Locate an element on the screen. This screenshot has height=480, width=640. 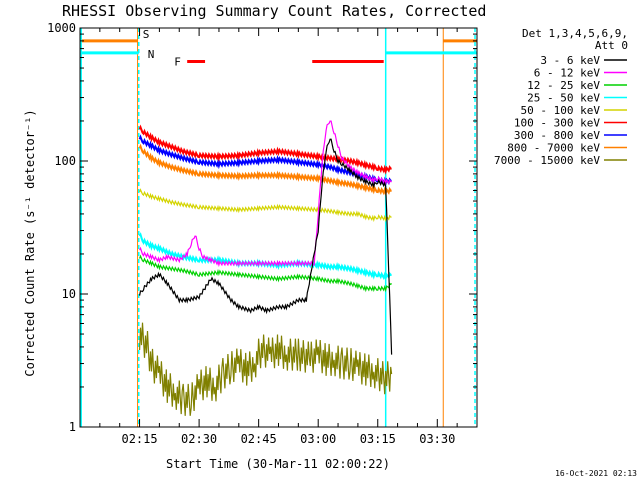
legend-label-2: 12 - 25 keV is located at coordinates (563, 85).